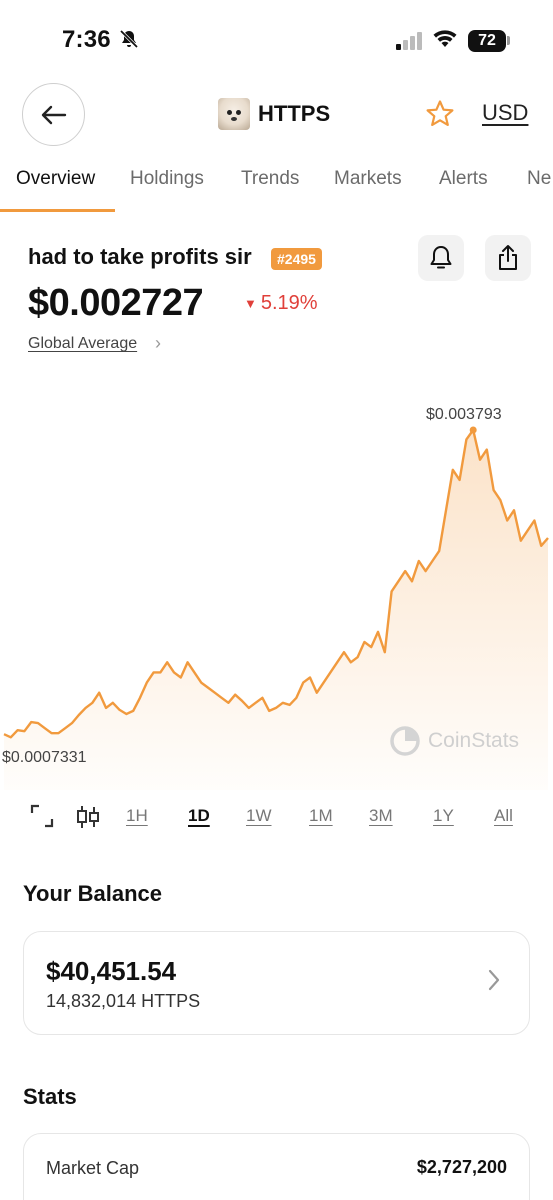 Image resolution: width=553 pixels, height=1200 pixels. I want to click on battery-level: 72, so click(487, 40).